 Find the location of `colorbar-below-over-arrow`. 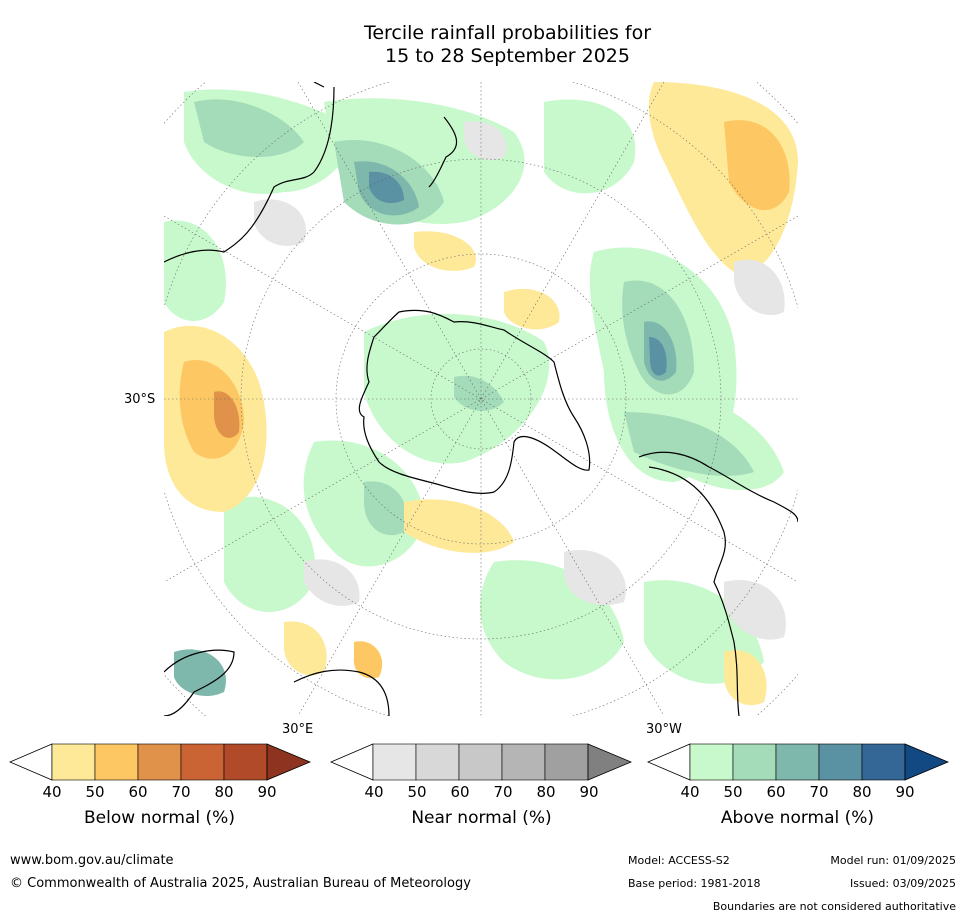

colorbar-below-over-arrow is located at coordinates (288, 762).